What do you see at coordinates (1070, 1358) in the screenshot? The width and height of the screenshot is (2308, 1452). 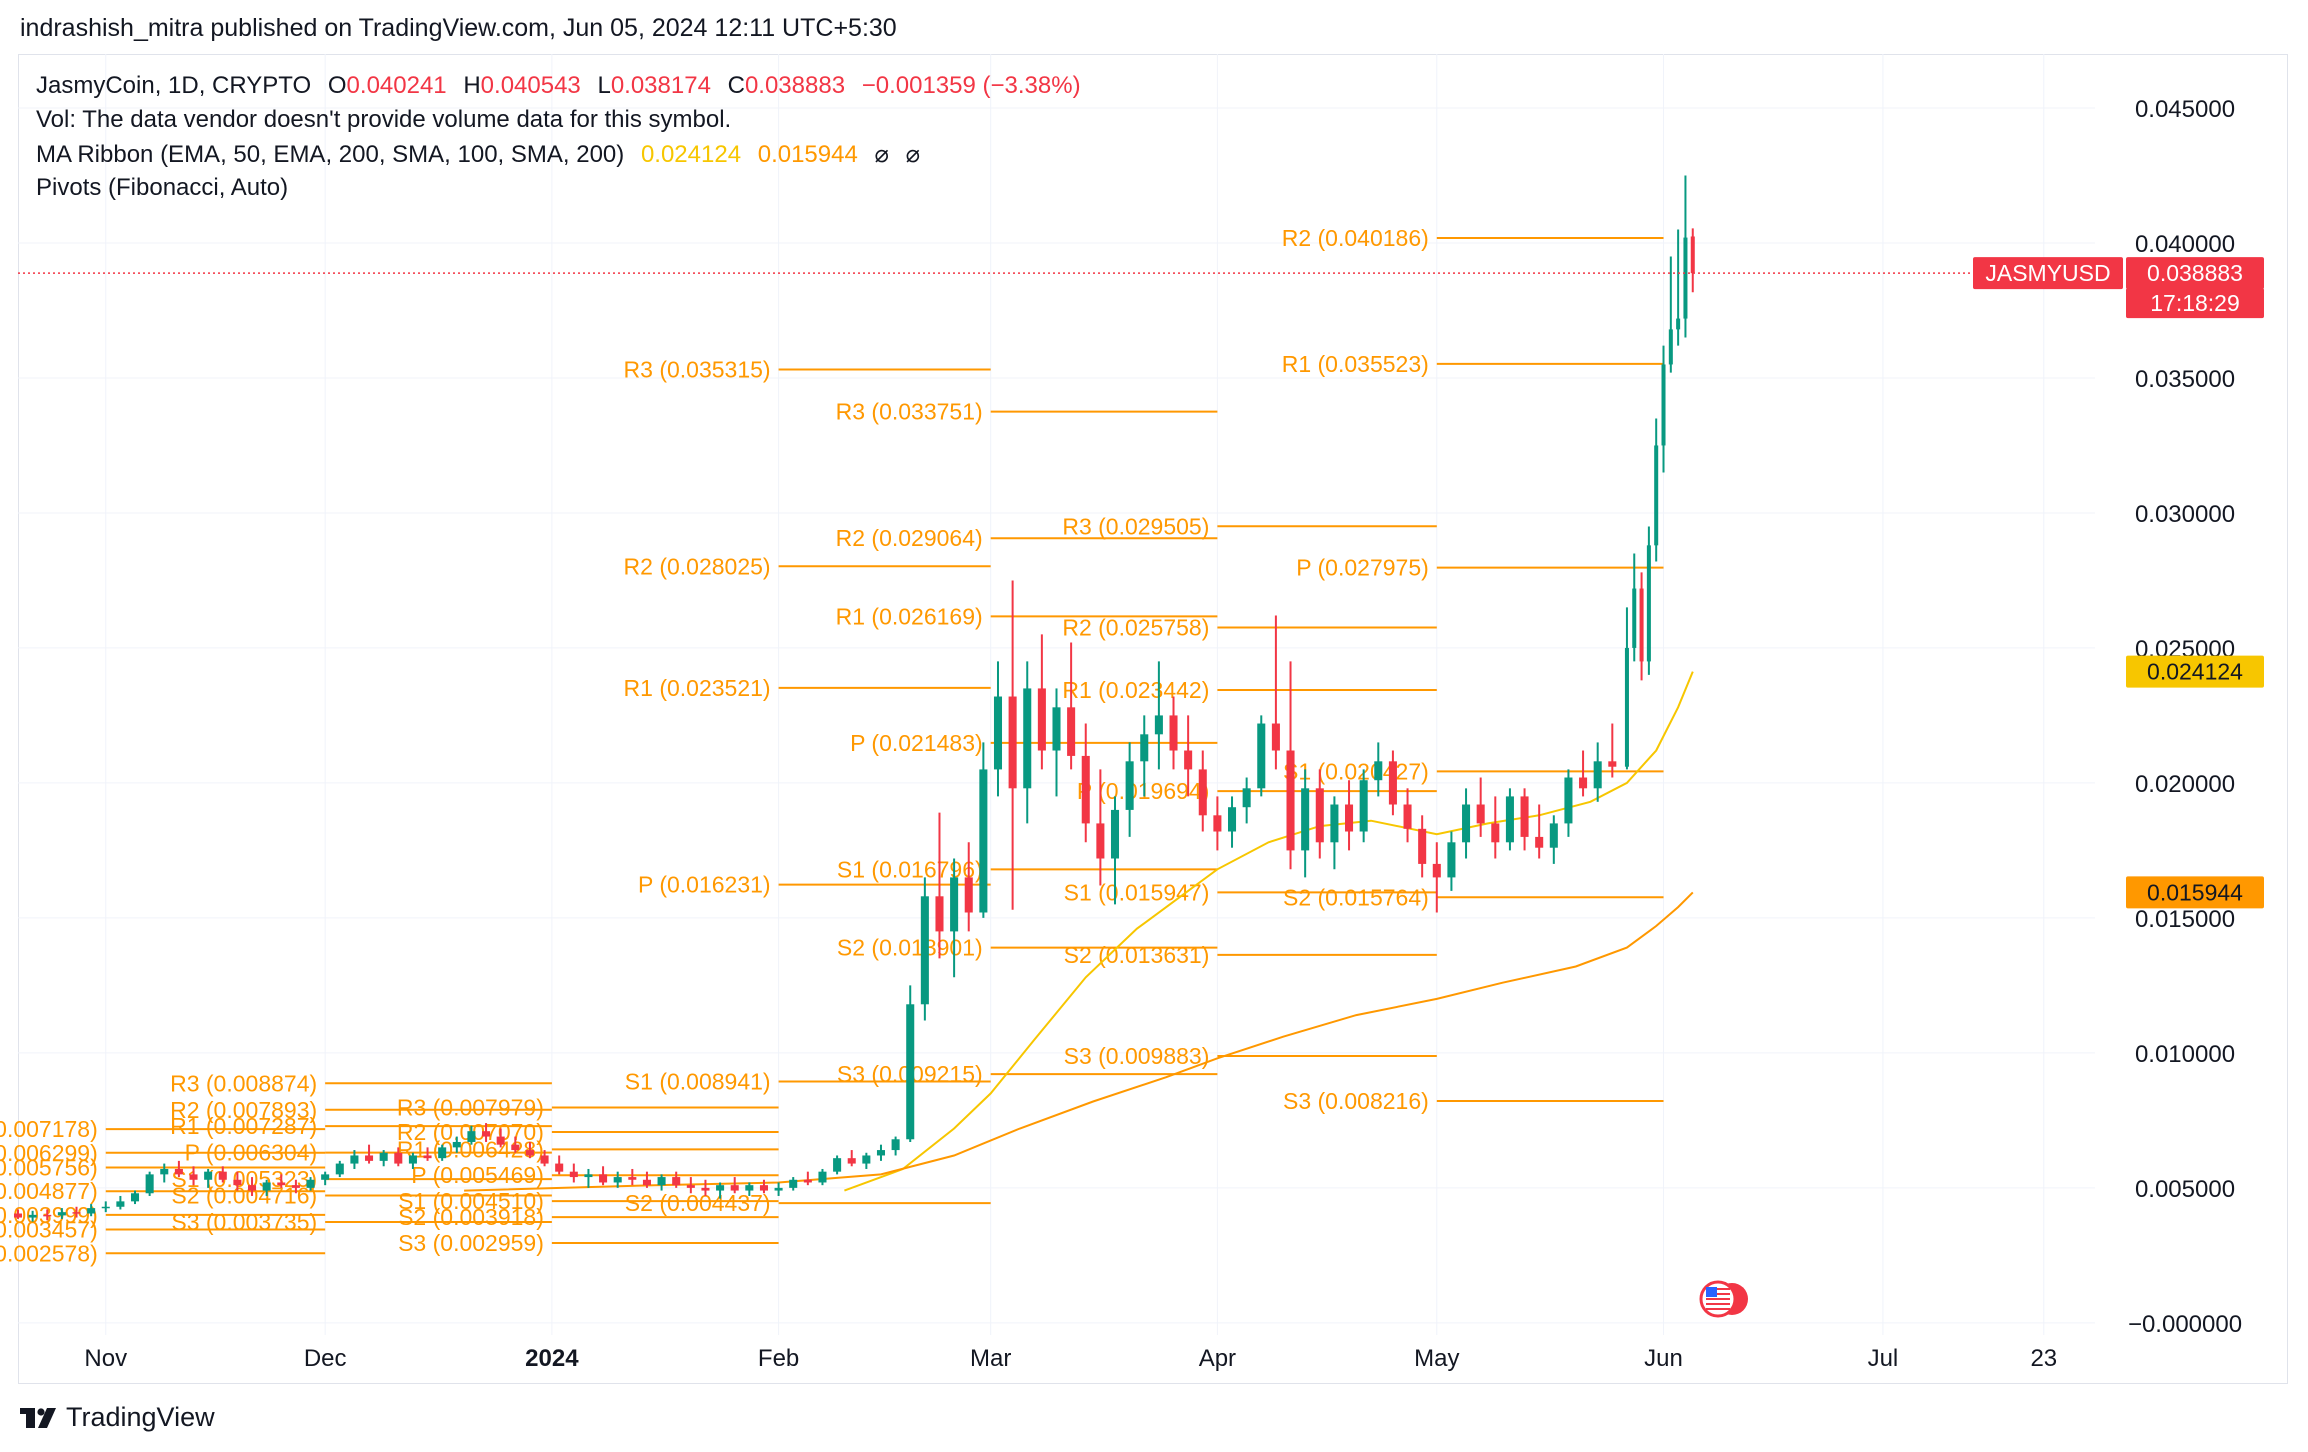 I see `time-axis: Nov Dec 2024 Feb Mar Apr May Jun Jul 23` at bounding box center [1070, 1358].